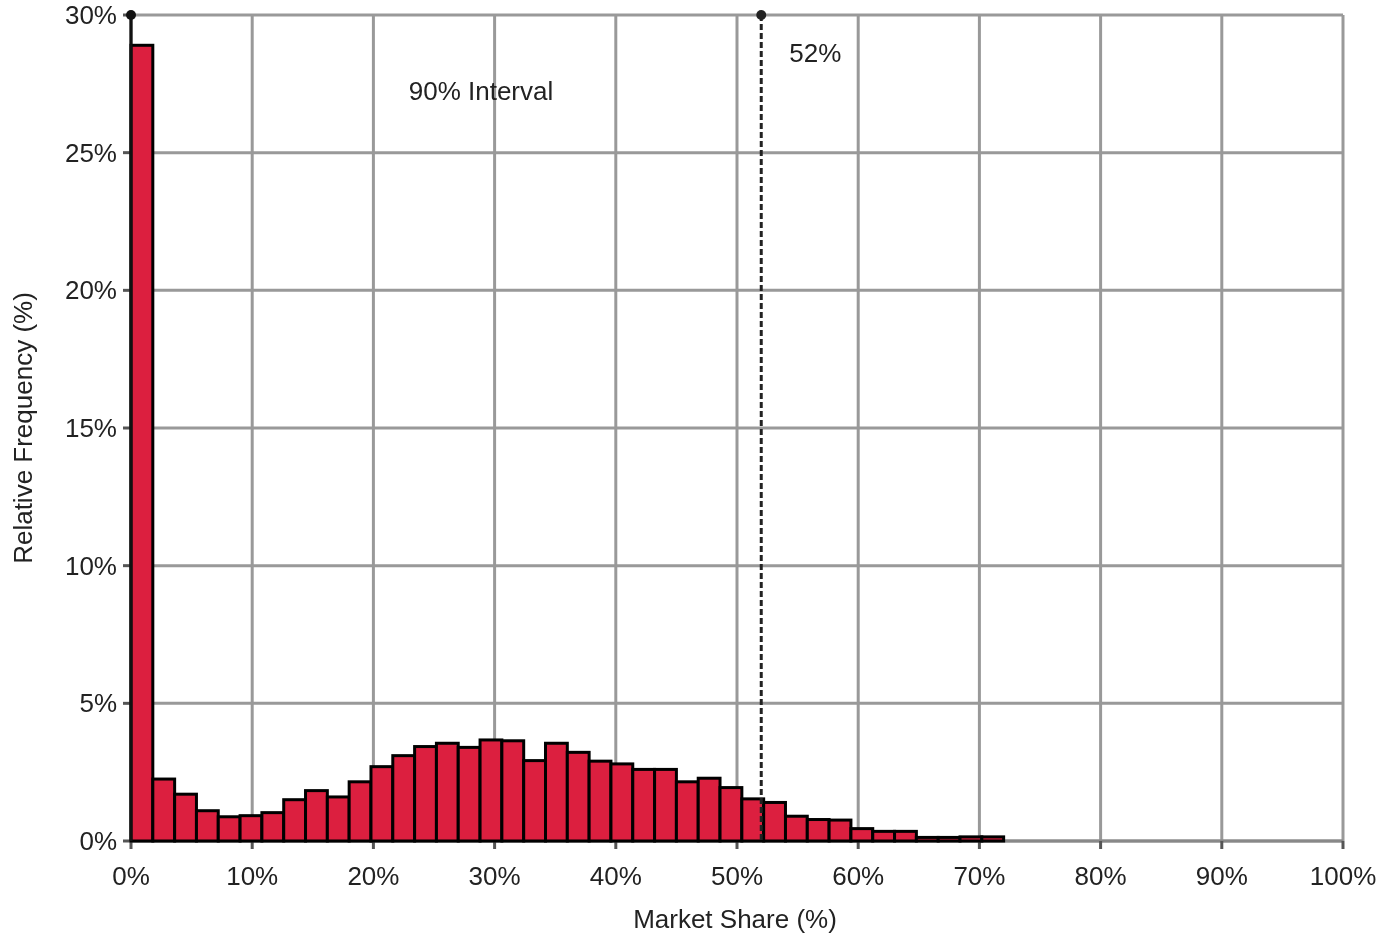  What do you see at coordinates (90, 428) in the screenshot?
I see `y-tick-label: 15%` at bounding box center [90, 428].